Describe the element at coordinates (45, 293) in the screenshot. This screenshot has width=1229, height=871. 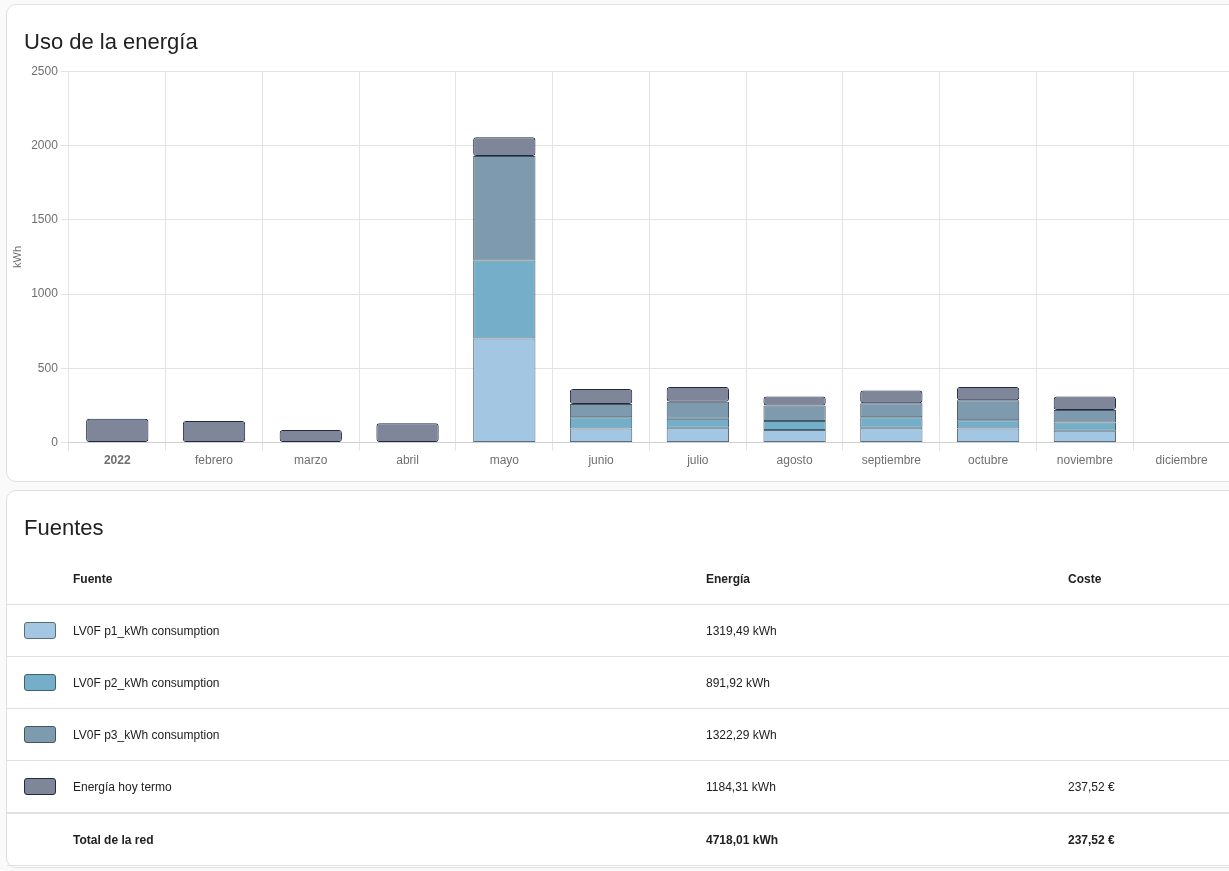
I see `y-tick-label: 1000` at that location.